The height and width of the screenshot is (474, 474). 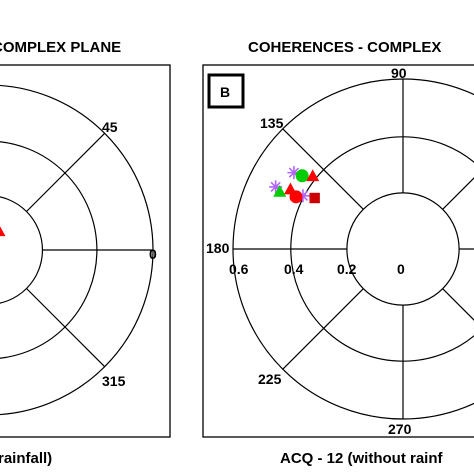 I want to click on panel-b-caption: ACQ - 12 (without rainf, so click(x=362, y=458).